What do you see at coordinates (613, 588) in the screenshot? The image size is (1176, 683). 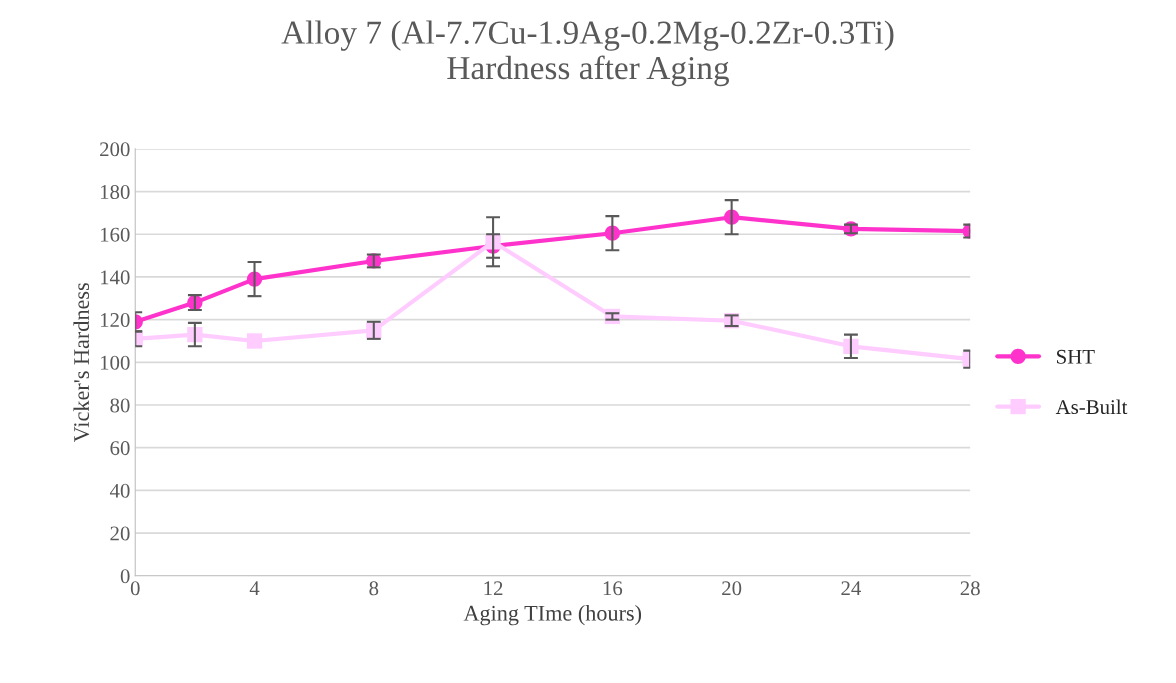 I see `x-tick-label: 16` at bounding box center [613, 588].